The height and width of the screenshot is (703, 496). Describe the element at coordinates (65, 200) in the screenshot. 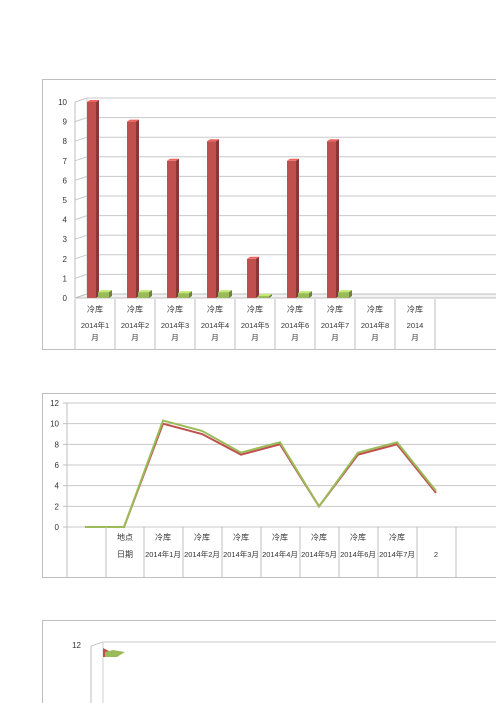

I see `y-tick-label: 5` at that location.